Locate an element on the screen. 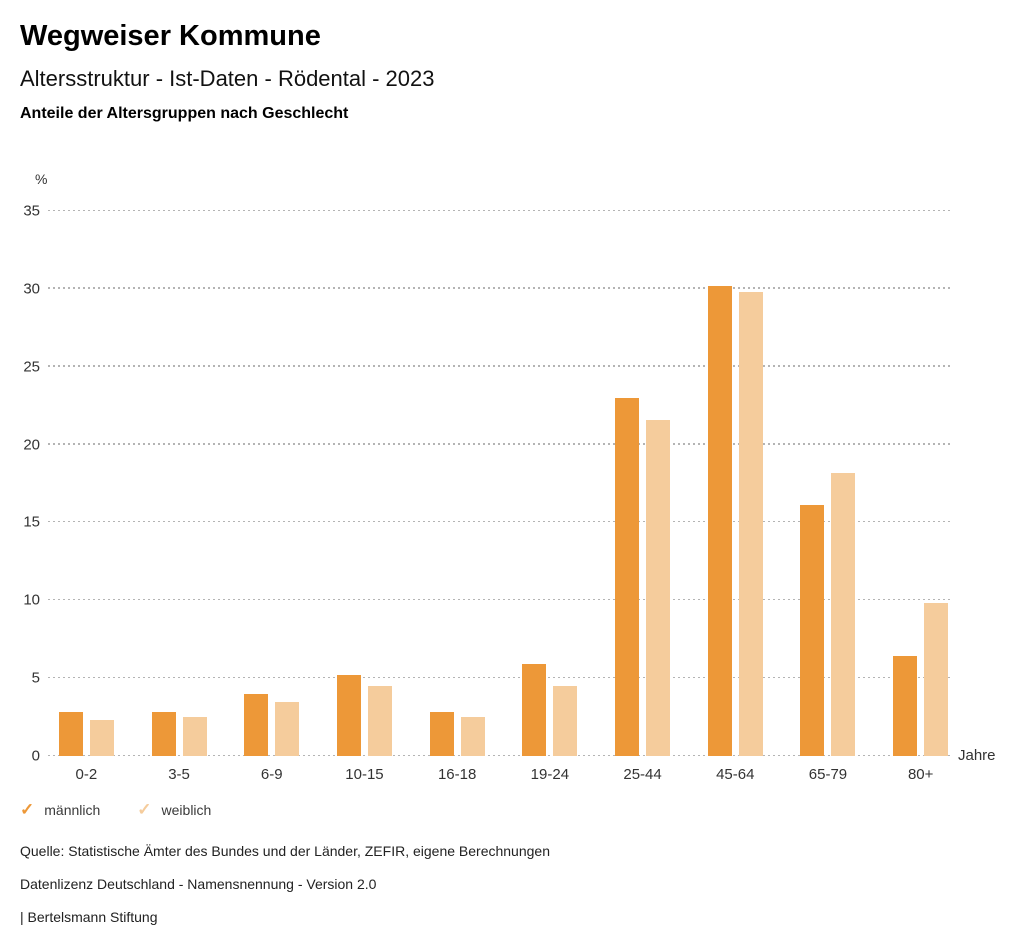 Image resolution: width=1024 pixels, height=946 pixels. y-tick-label: 35 is located at coordinates (31, 211).